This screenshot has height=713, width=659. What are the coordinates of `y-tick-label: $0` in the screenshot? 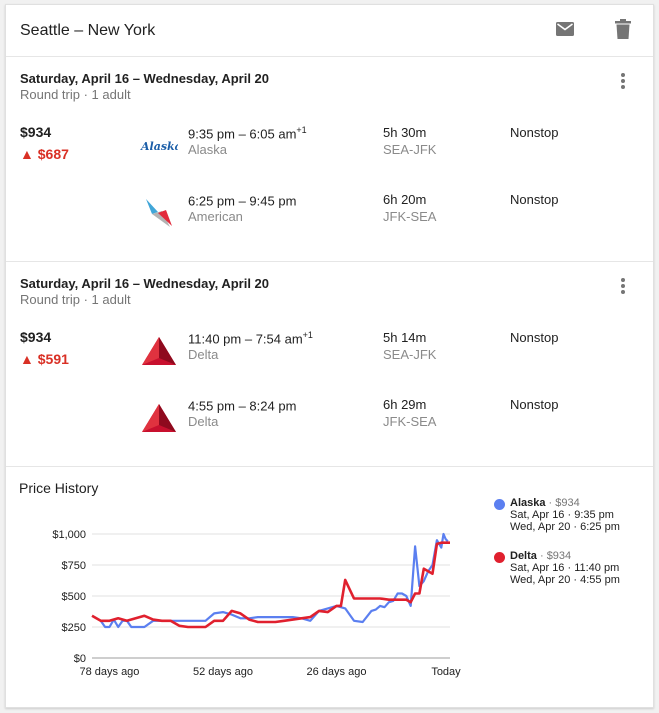 It's located at (80, 659).